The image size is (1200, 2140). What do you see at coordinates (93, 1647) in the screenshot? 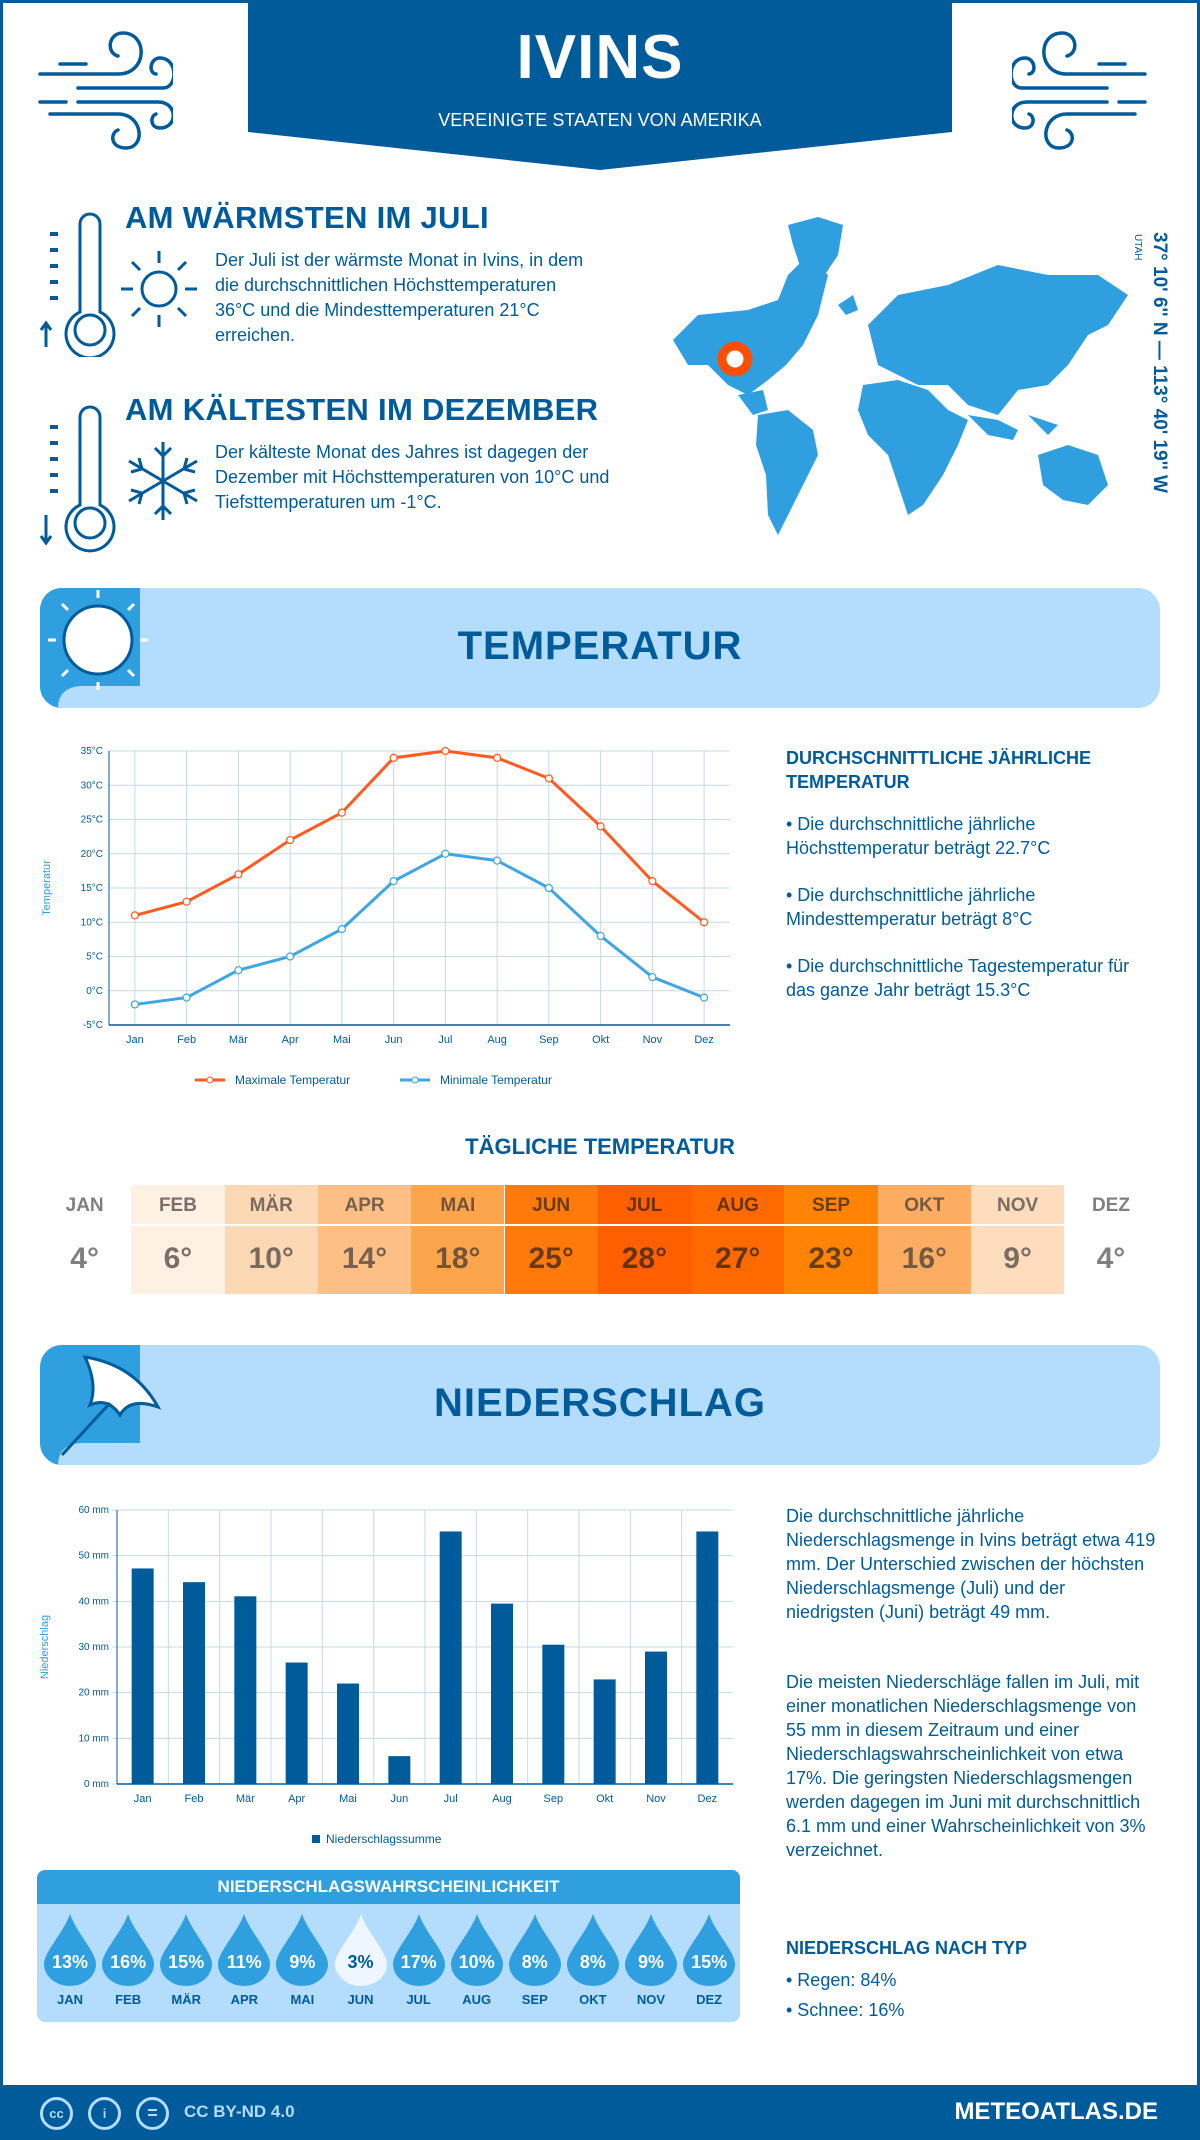
I see `y-tick-label: 30 mm` at bounding box center [93, 1647].